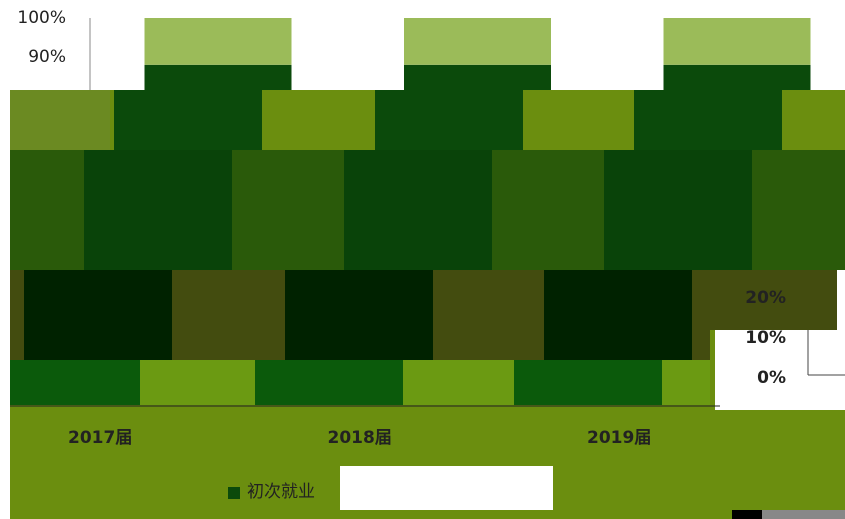 The width and height of the screenshot is (845, 519). What do you see at coordinates (281, 492) in the screenshot?
I see `legend-label: 初次就业` at bounding box center [281, 492].